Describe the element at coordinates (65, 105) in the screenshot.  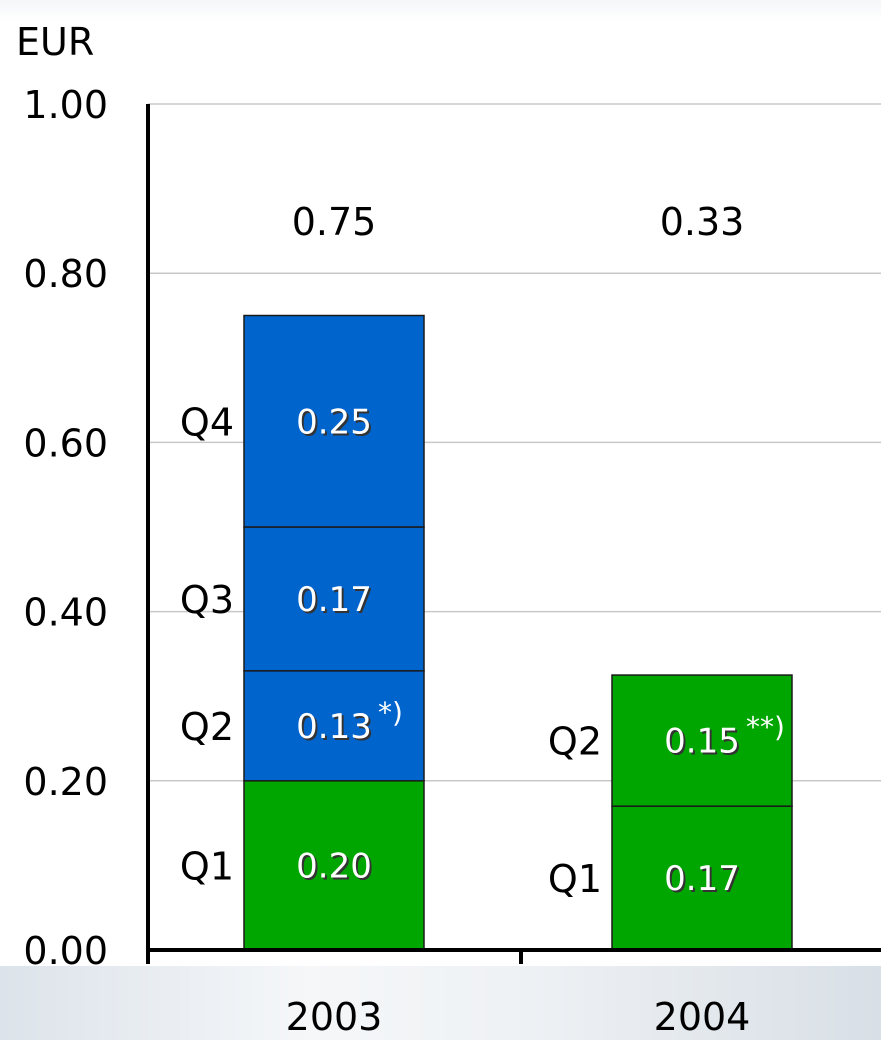
I see `y-tick-label: 1.00` at that location.